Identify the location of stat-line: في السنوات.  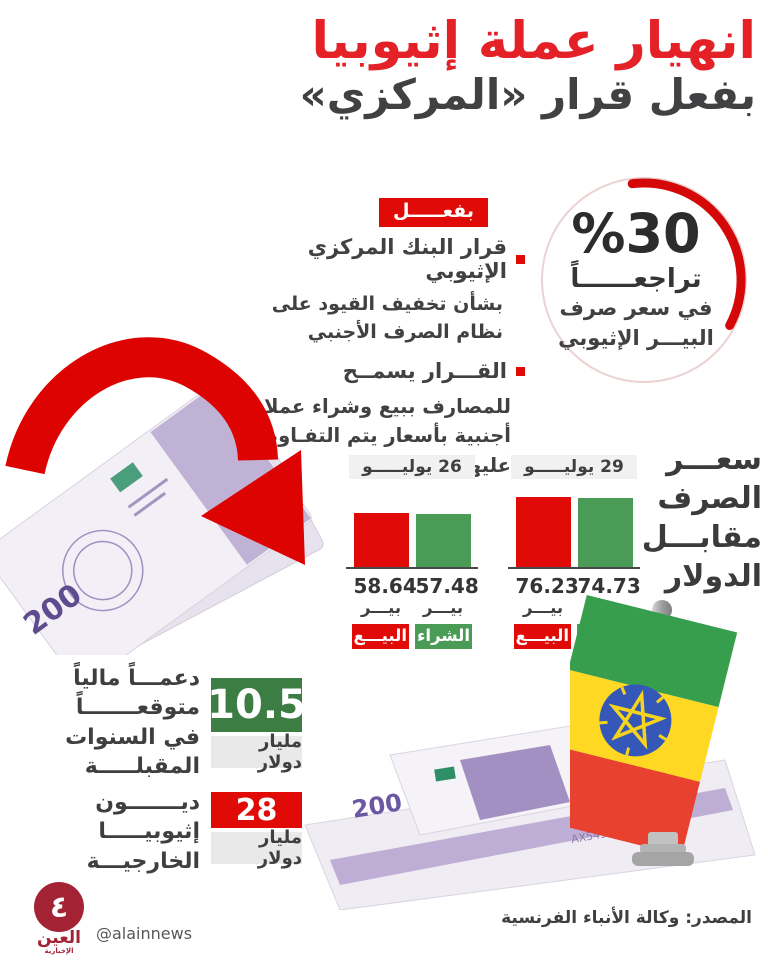
(132, 737).